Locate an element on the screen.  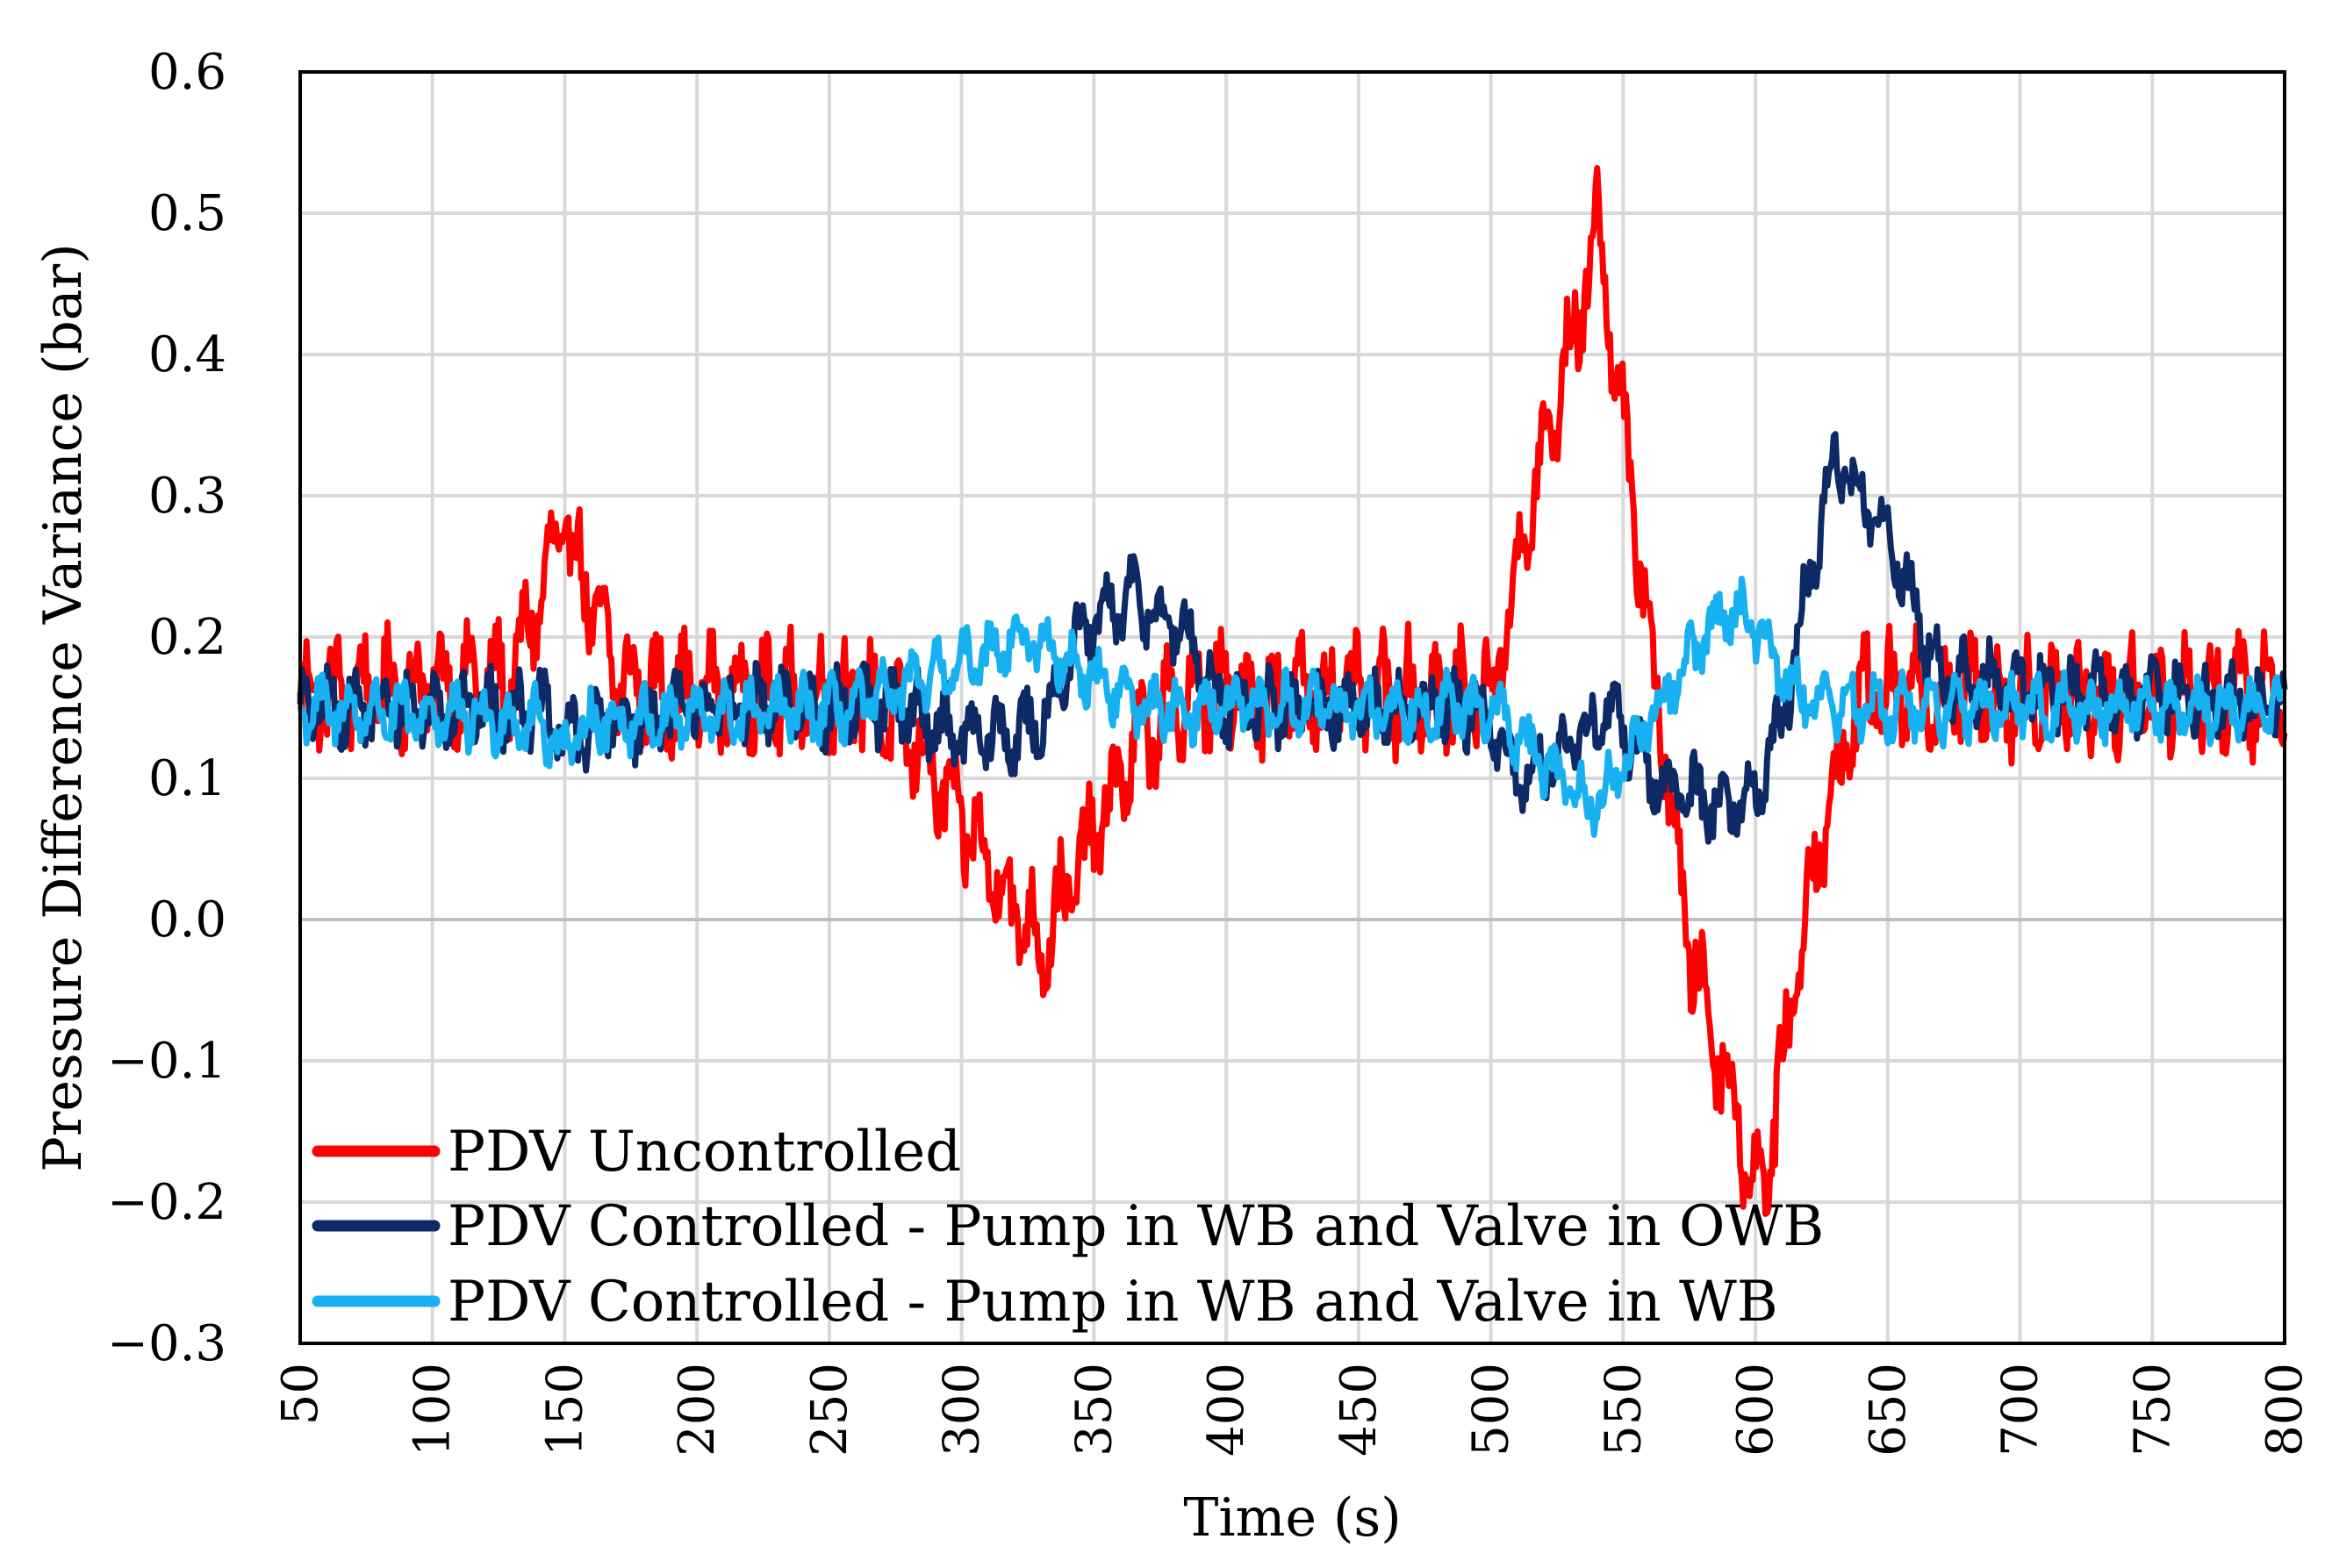
y-axis-ticks: −0.3 −0.2 −0.1 0.0 0.1 0.2 0.3 0.4 0.5 0.6 is located at coordinates (166, 708).